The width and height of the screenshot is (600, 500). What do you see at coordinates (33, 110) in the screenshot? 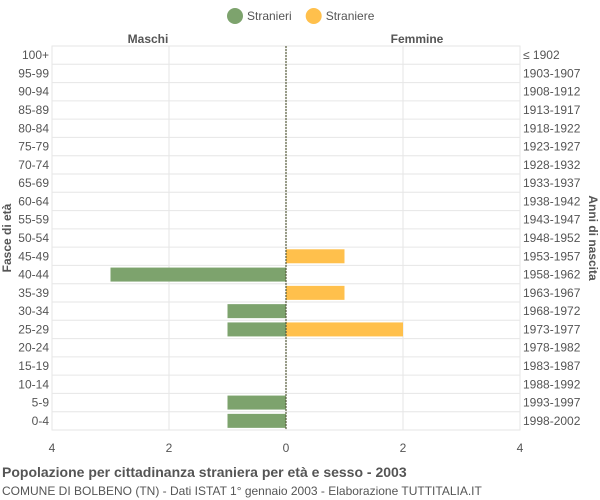
I see `age-label-85-89: 85-89` at bounding box center [33, 110].